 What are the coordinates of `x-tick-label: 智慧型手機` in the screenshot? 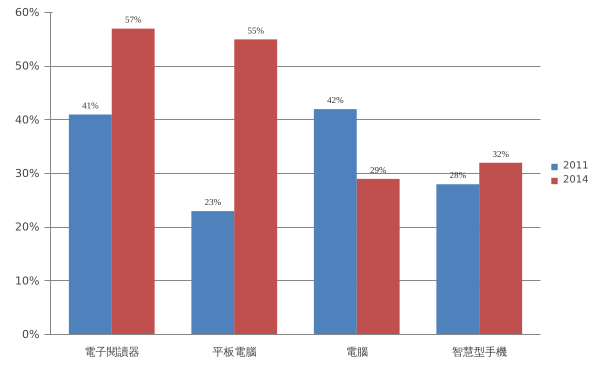 It's located at (479, 352).